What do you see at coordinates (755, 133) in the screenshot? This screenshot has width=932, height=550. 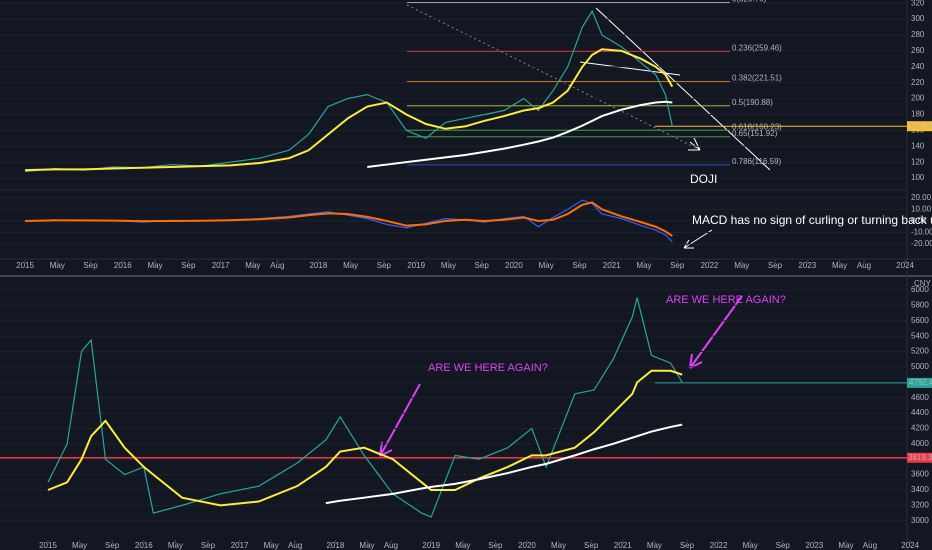 I see `level-label: 0.65(151.92)` at bounding box center [755, 133].